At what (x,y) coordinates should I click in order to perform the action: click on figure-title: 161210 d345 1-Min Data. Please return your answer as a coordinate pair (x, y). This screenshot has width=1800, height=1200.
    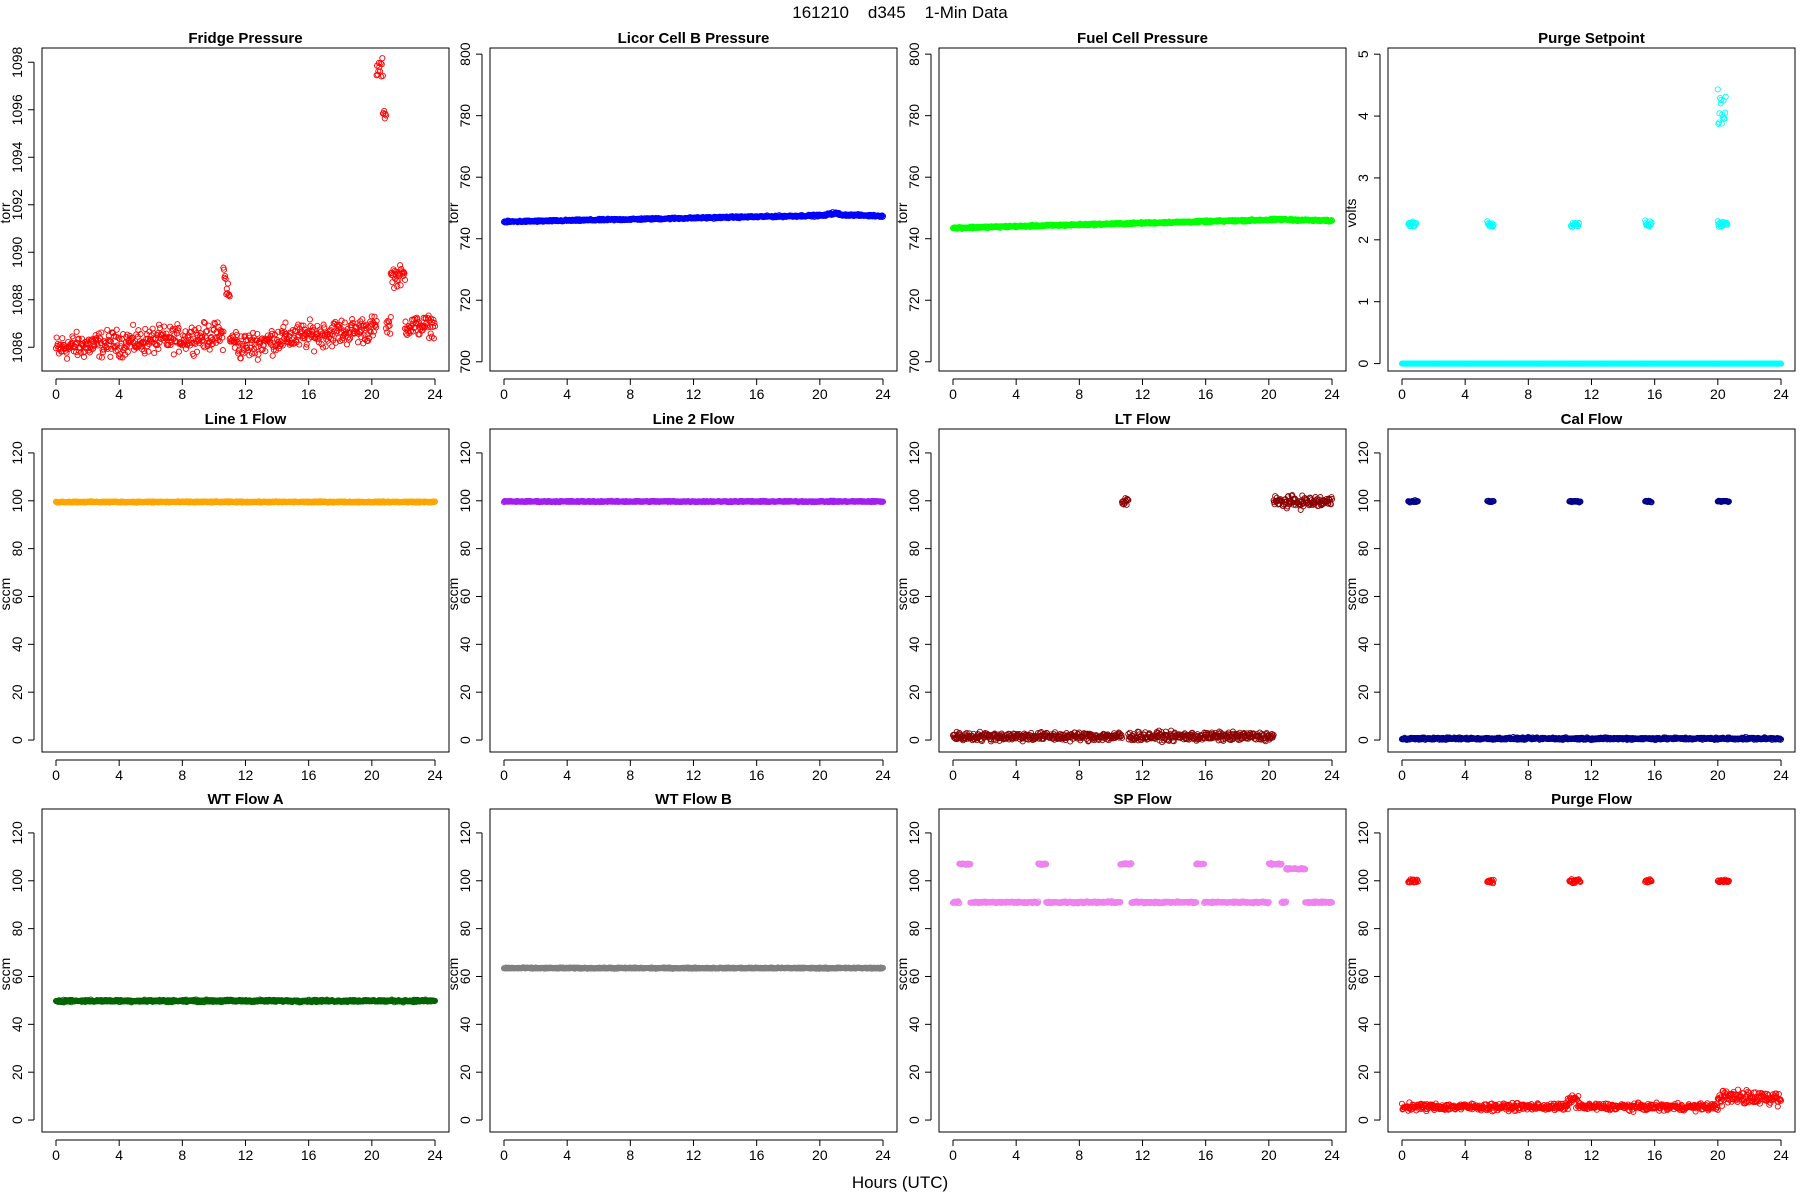
    Looking at the image, I should click on (900, 12).